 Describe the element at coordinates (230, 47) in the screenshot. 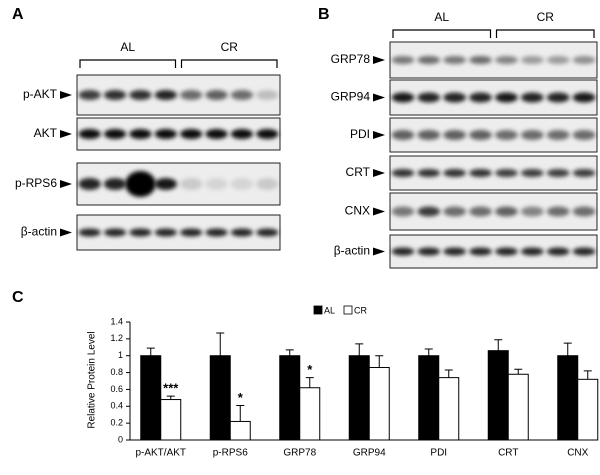

I see `group-label: CR` at that location.